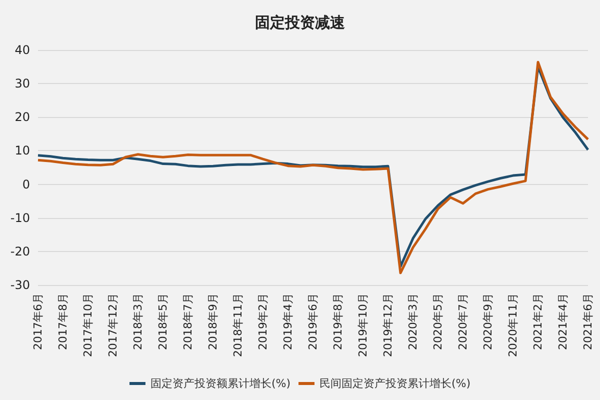 This screenshot has width=600, height=400. Describe the element at coordinates (88, 325) in the screenshot. I see `x-tick-label: 2017年10月` at that location.